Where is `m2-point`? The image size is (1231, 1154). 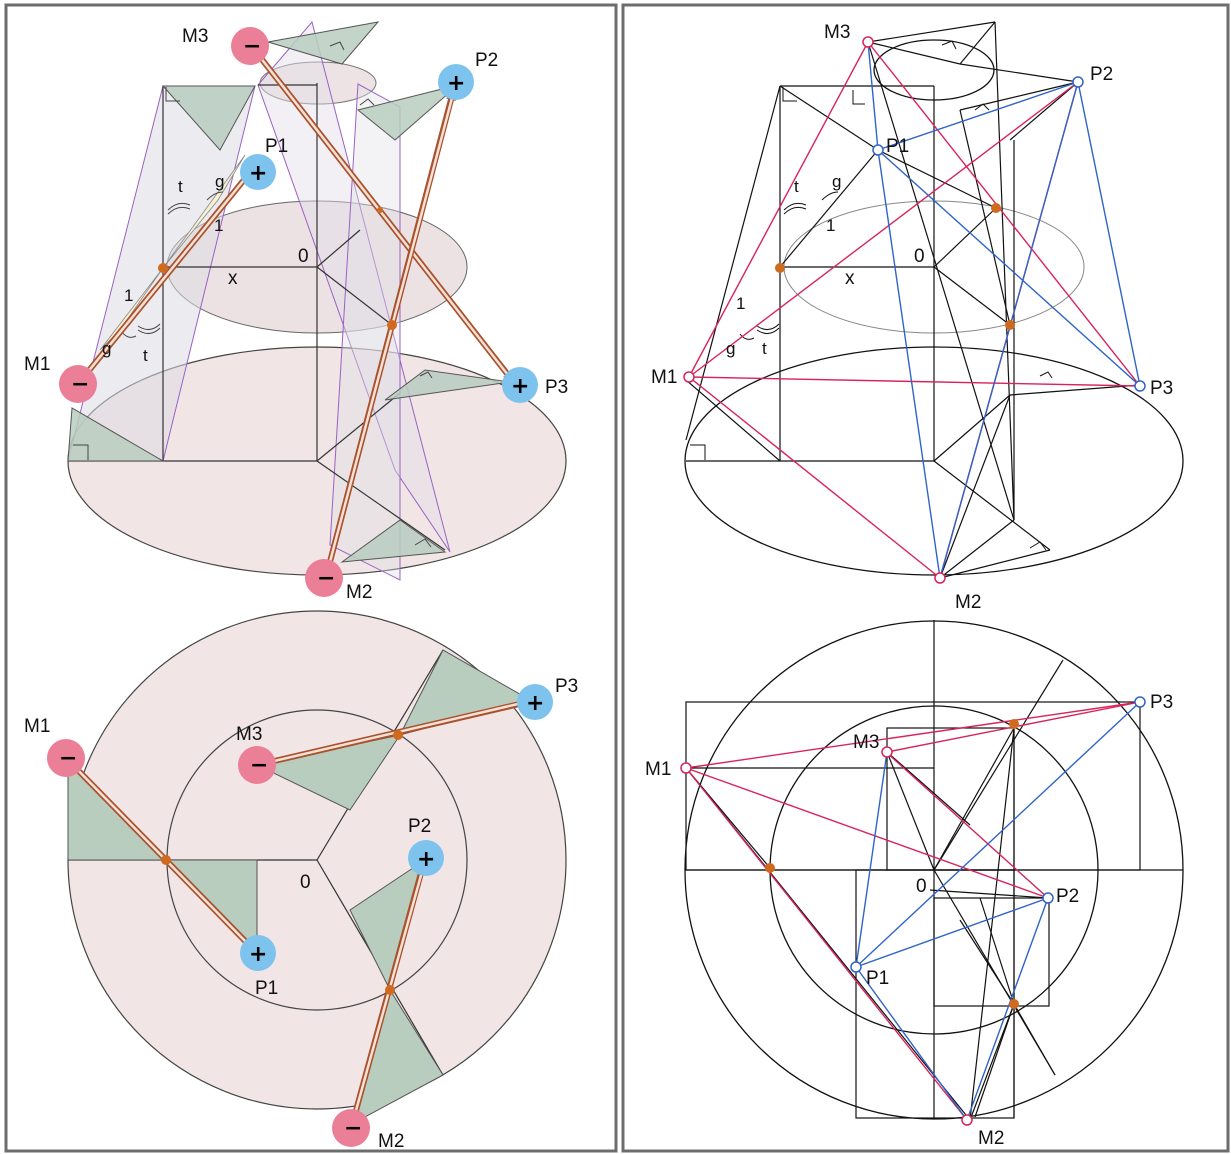
m2-point is located at coordinates (940, 578).